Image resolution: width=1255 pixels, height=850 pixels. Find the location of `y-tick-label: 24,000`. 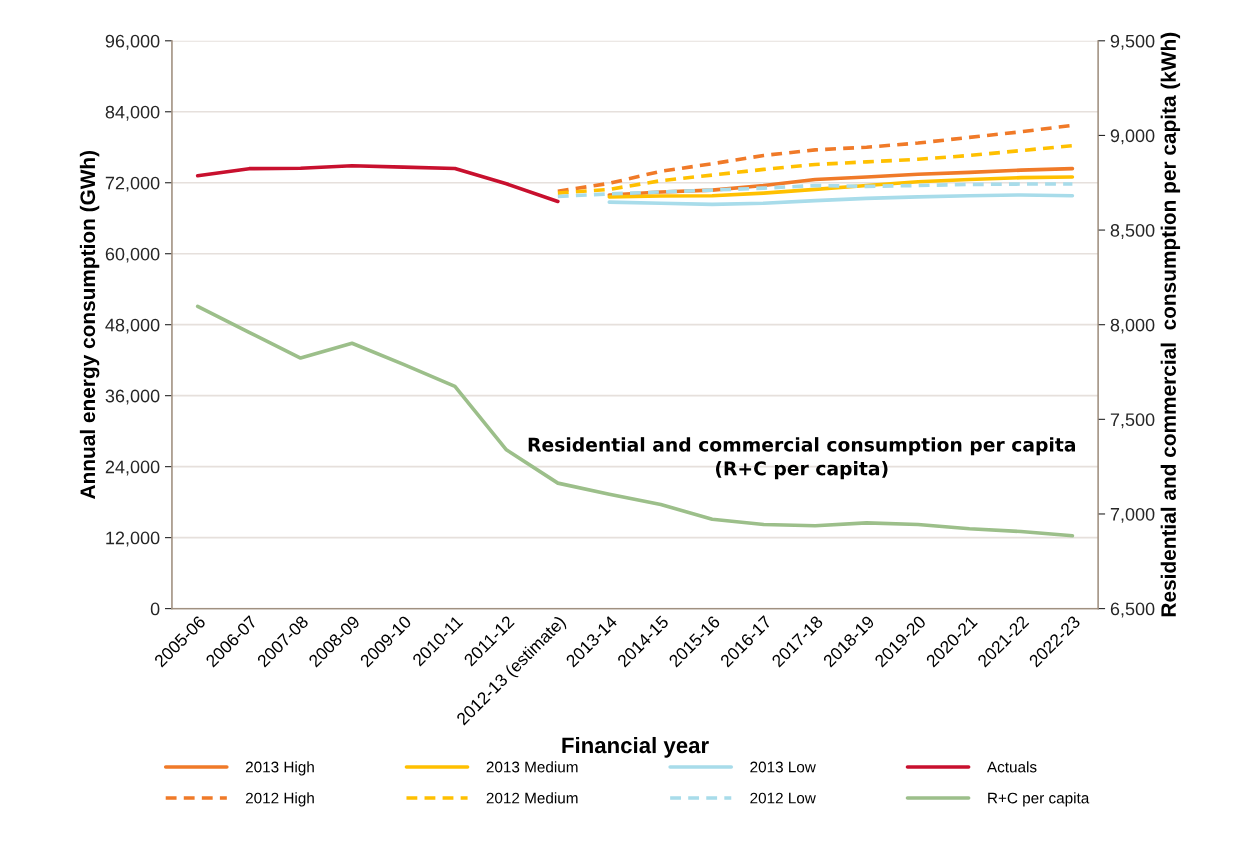

y-tick-label: 24,000 is located at coordinates (132, 468).